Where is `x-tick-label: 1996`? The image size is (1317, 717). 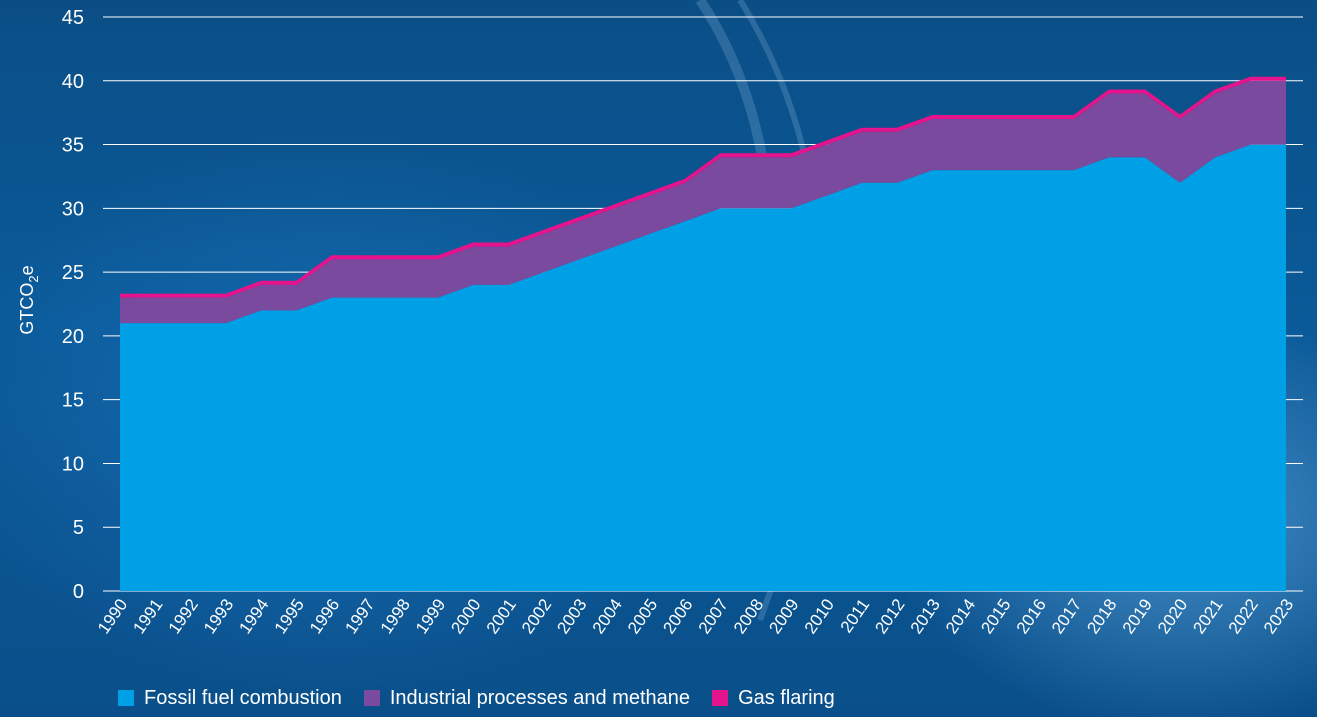
x-tick-label: 1996 is located at coordinates (324, 616).